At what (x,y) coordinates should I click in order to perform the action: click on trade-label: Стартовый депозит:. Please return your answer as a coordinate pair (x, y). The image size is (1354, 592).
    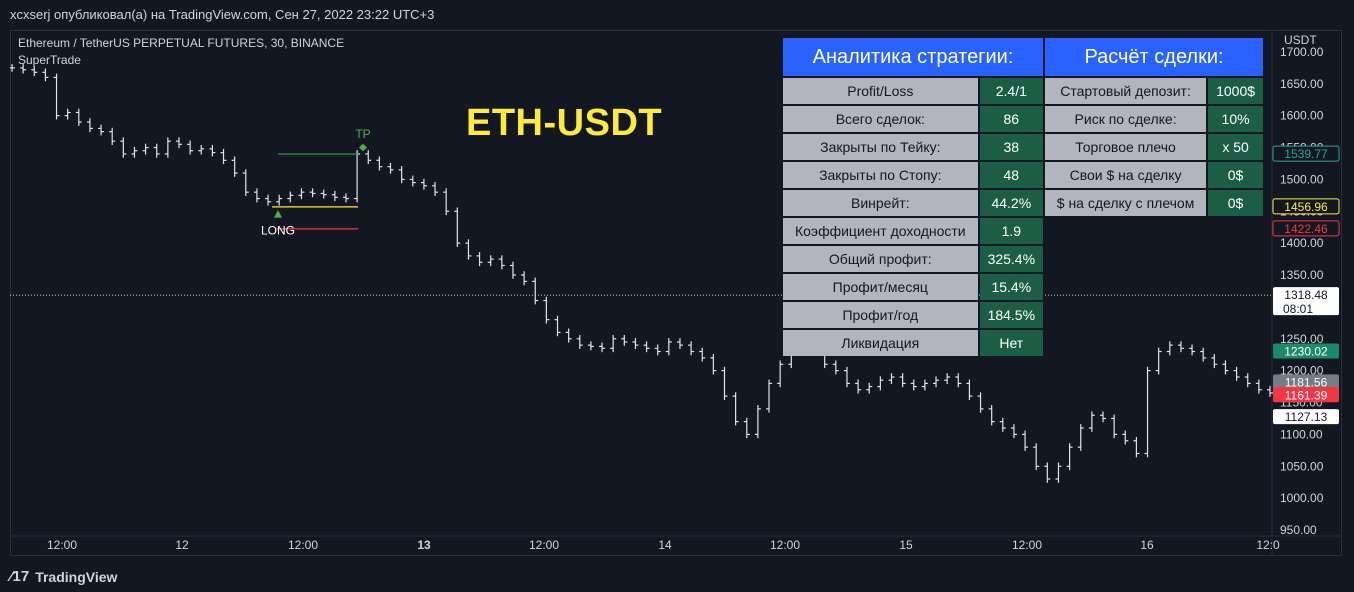
    Looking at the image, I should click on (1126, 91).